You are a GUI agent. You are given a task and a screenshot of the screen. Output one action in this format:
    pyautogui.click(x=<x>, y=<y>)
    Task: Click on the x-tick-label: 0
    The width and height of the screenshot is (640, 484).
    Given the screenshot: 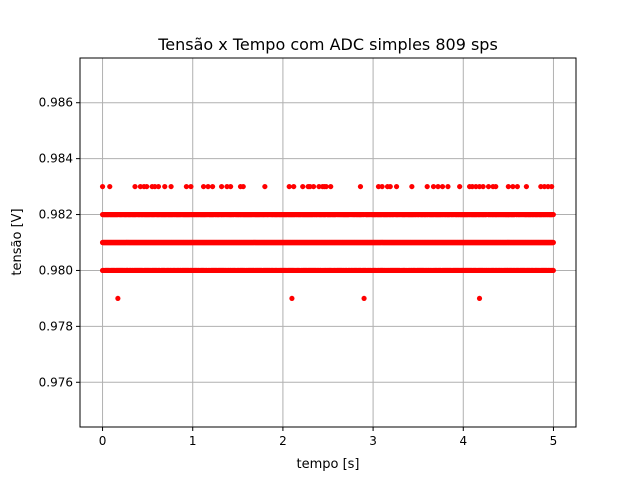 What is the action you would take?
    pyautogui.click(x=103, y=441)
    